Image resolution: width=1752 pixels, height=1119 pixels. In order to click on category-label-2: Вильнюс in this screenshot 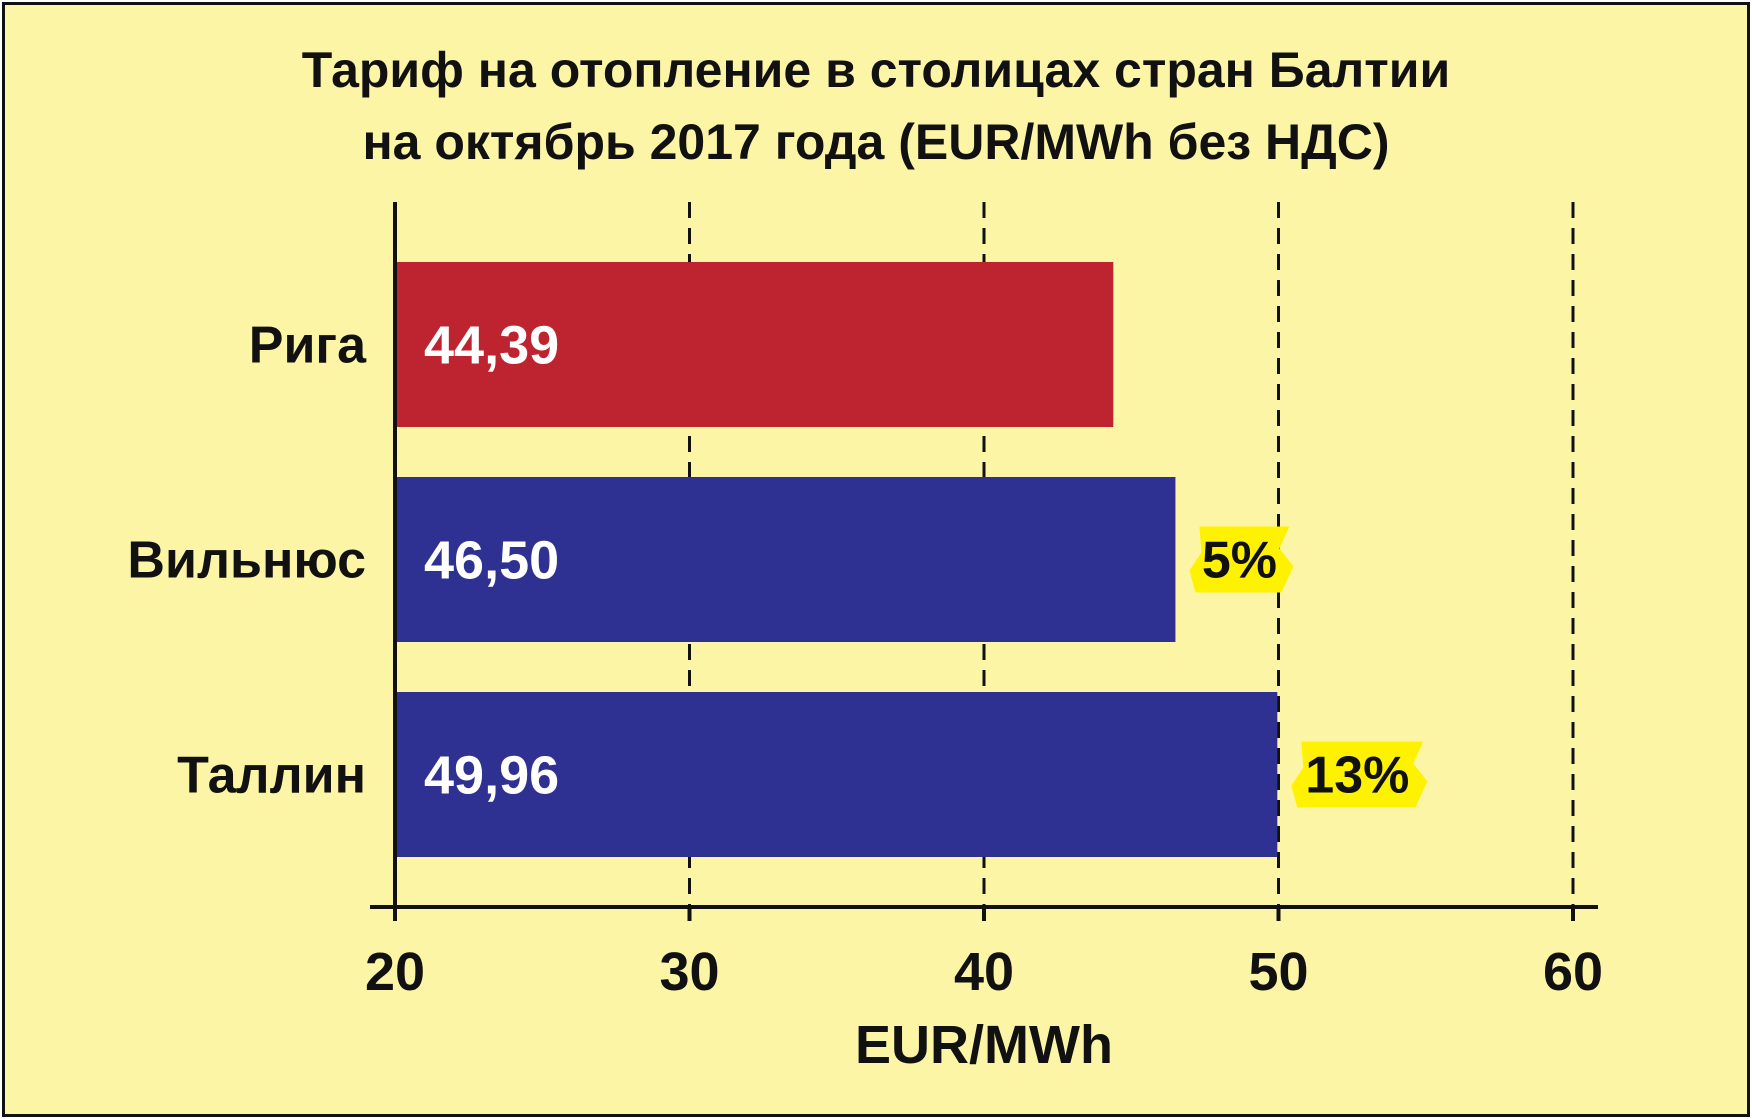, I will do `click(246, 561)`.